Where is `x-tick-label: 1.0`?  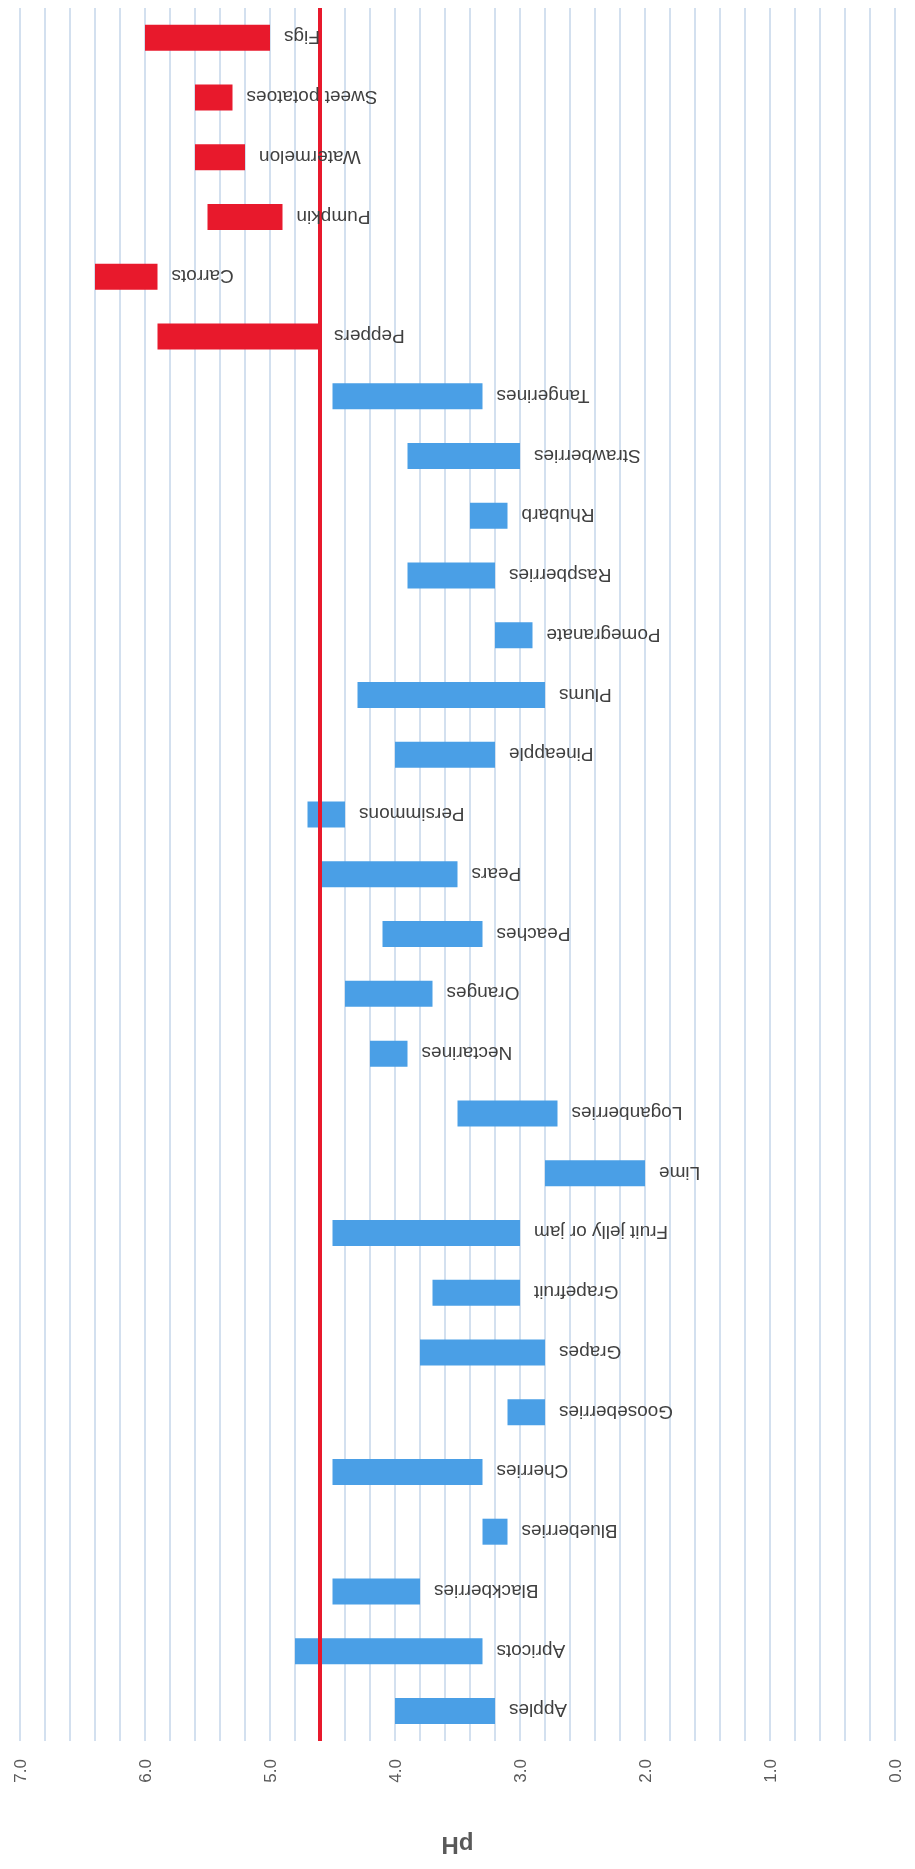 x-tick-label: 1.0 is located at coordinates (770, 1771).